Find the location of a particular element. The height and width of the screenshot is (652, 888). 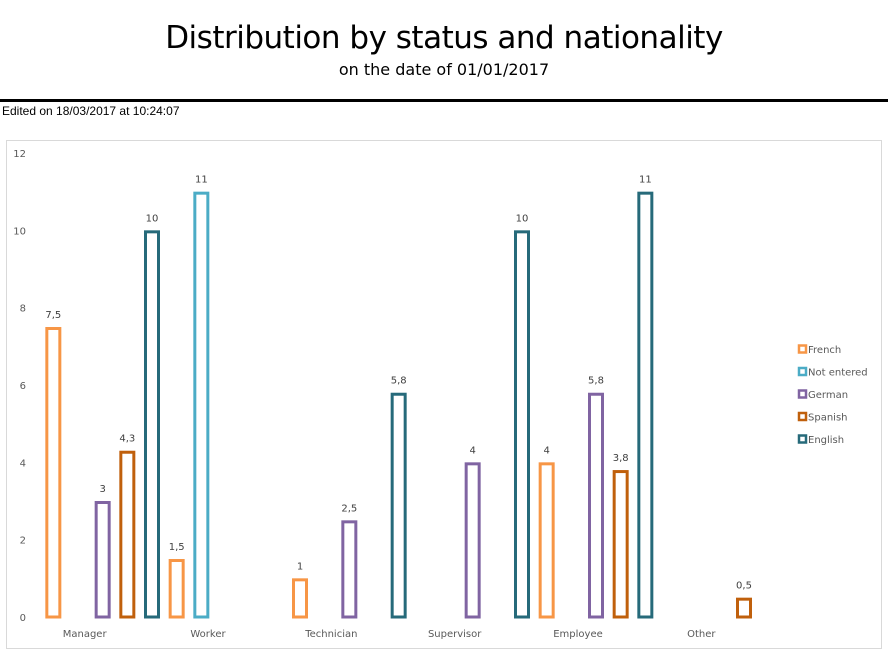

x-category-label: Supervisor is located at coordinates (455, 634).